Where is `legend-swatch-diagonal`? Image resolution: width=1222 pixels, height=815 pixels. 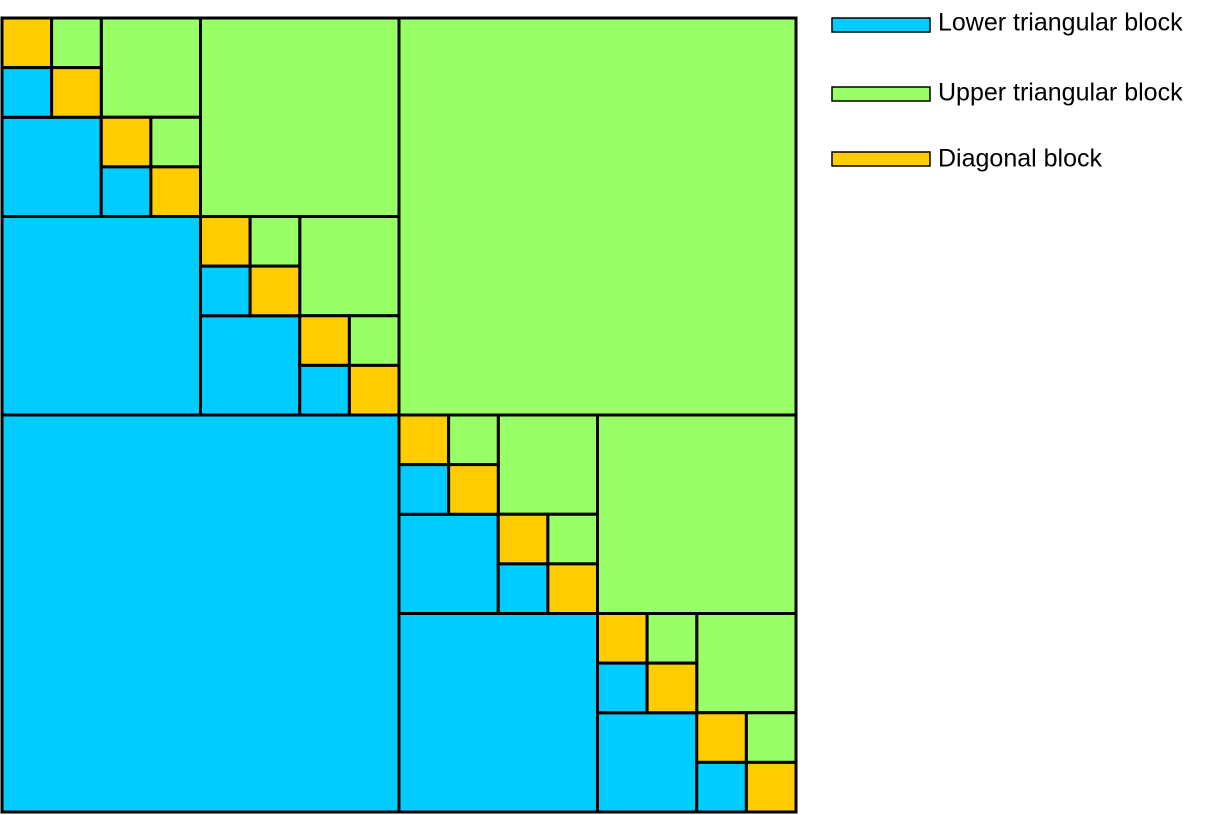
legend-swatch-diagonal is located at coordinates (881, 159).